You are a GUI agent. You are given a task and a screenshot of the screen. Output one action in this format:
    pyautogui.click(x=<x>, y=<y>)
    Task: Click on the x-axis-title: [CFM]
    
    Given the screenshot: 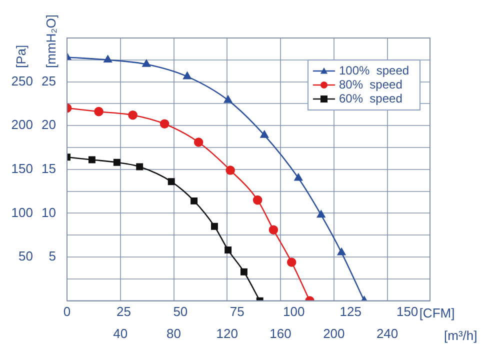 What is the action you would take?
    pyautogui.click(x=437, y=312)
    